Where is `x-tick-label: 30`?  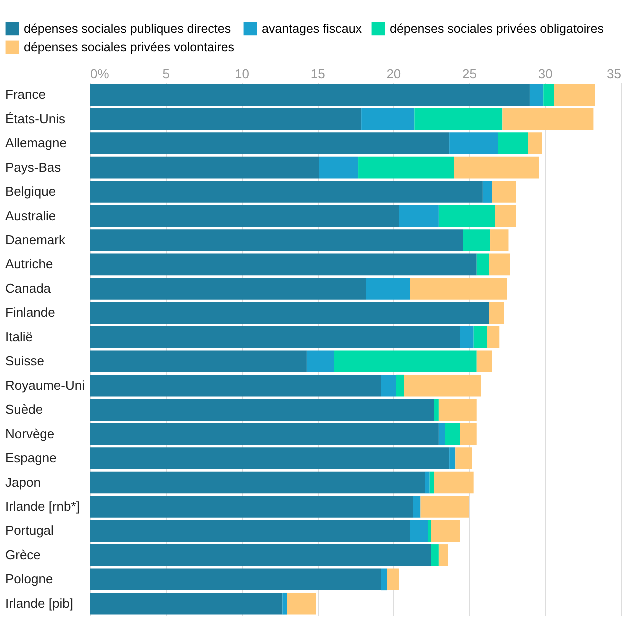
x-tick-label: 30 is located at coordinates (545, 74).